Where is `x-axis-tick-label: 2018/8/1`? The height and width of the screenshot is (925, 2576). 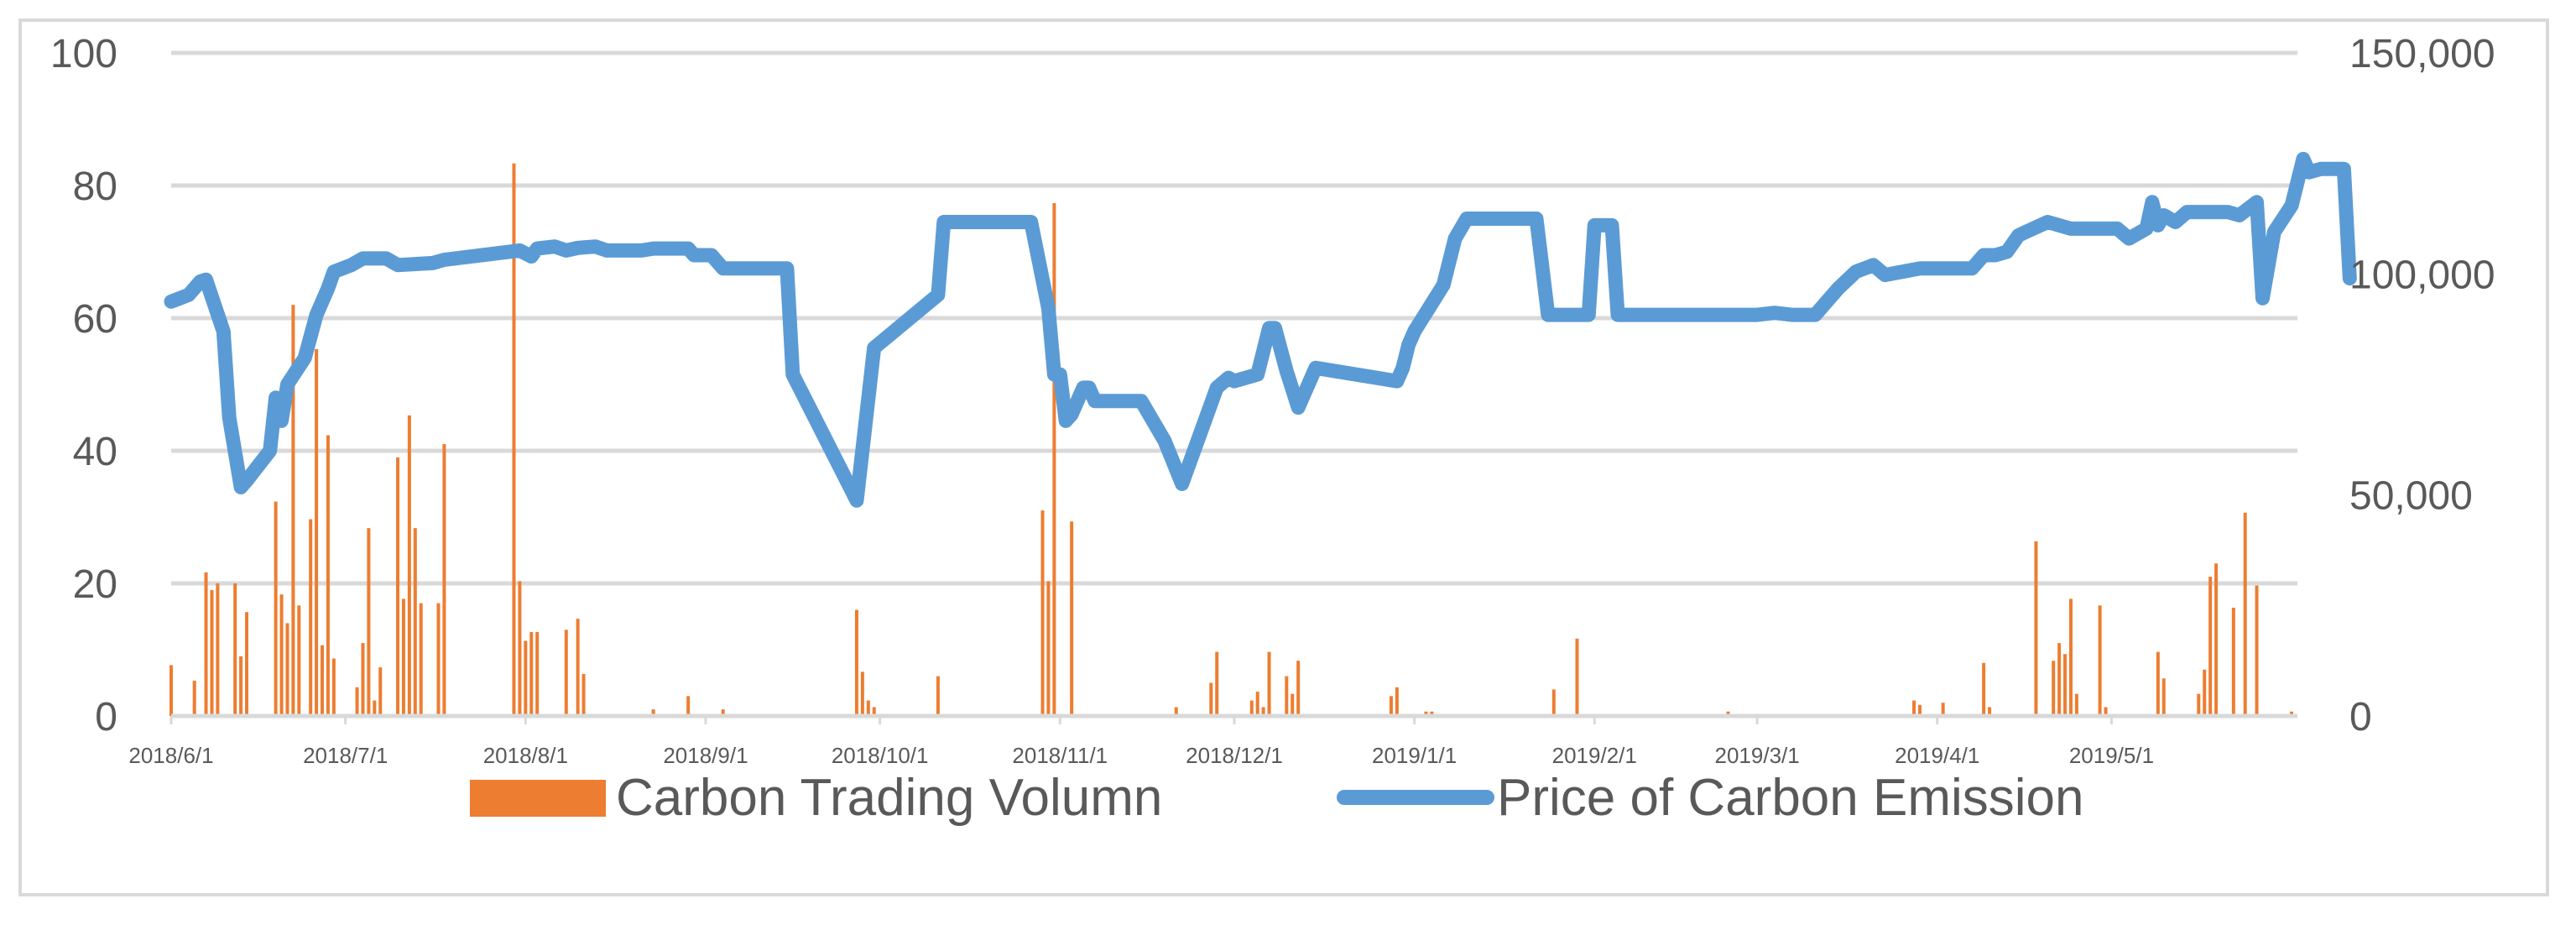 x-axis-tick-label: 2018/8/1 is located at coordinates (525, 755).